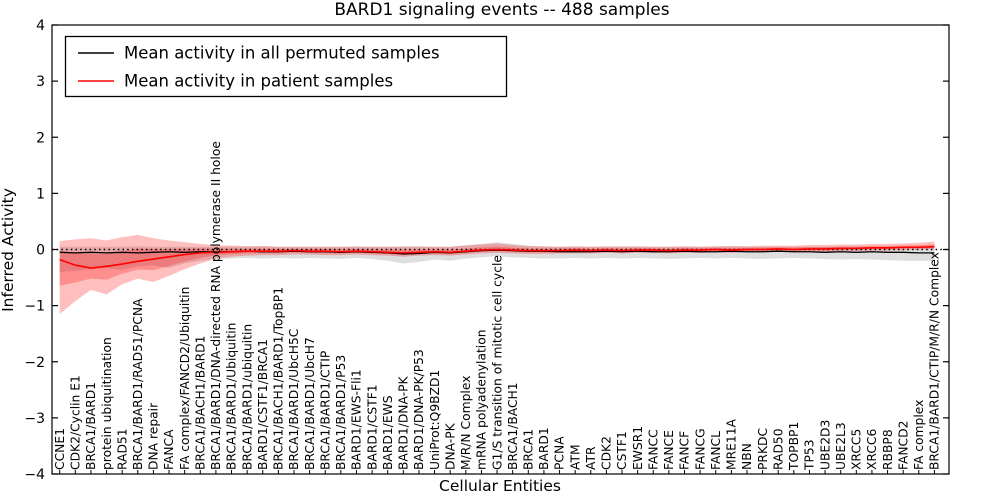  I want to click on y-tick-label: −1, so click(34, 307).